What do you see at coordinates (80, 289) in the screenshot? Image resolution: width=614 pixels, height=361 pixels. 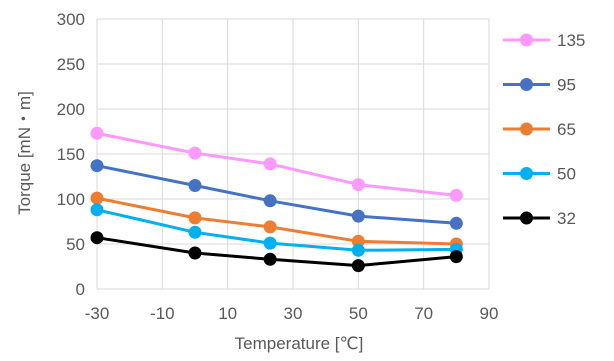 I see `y-tick-label: 0` at bounding box center [80, 289].